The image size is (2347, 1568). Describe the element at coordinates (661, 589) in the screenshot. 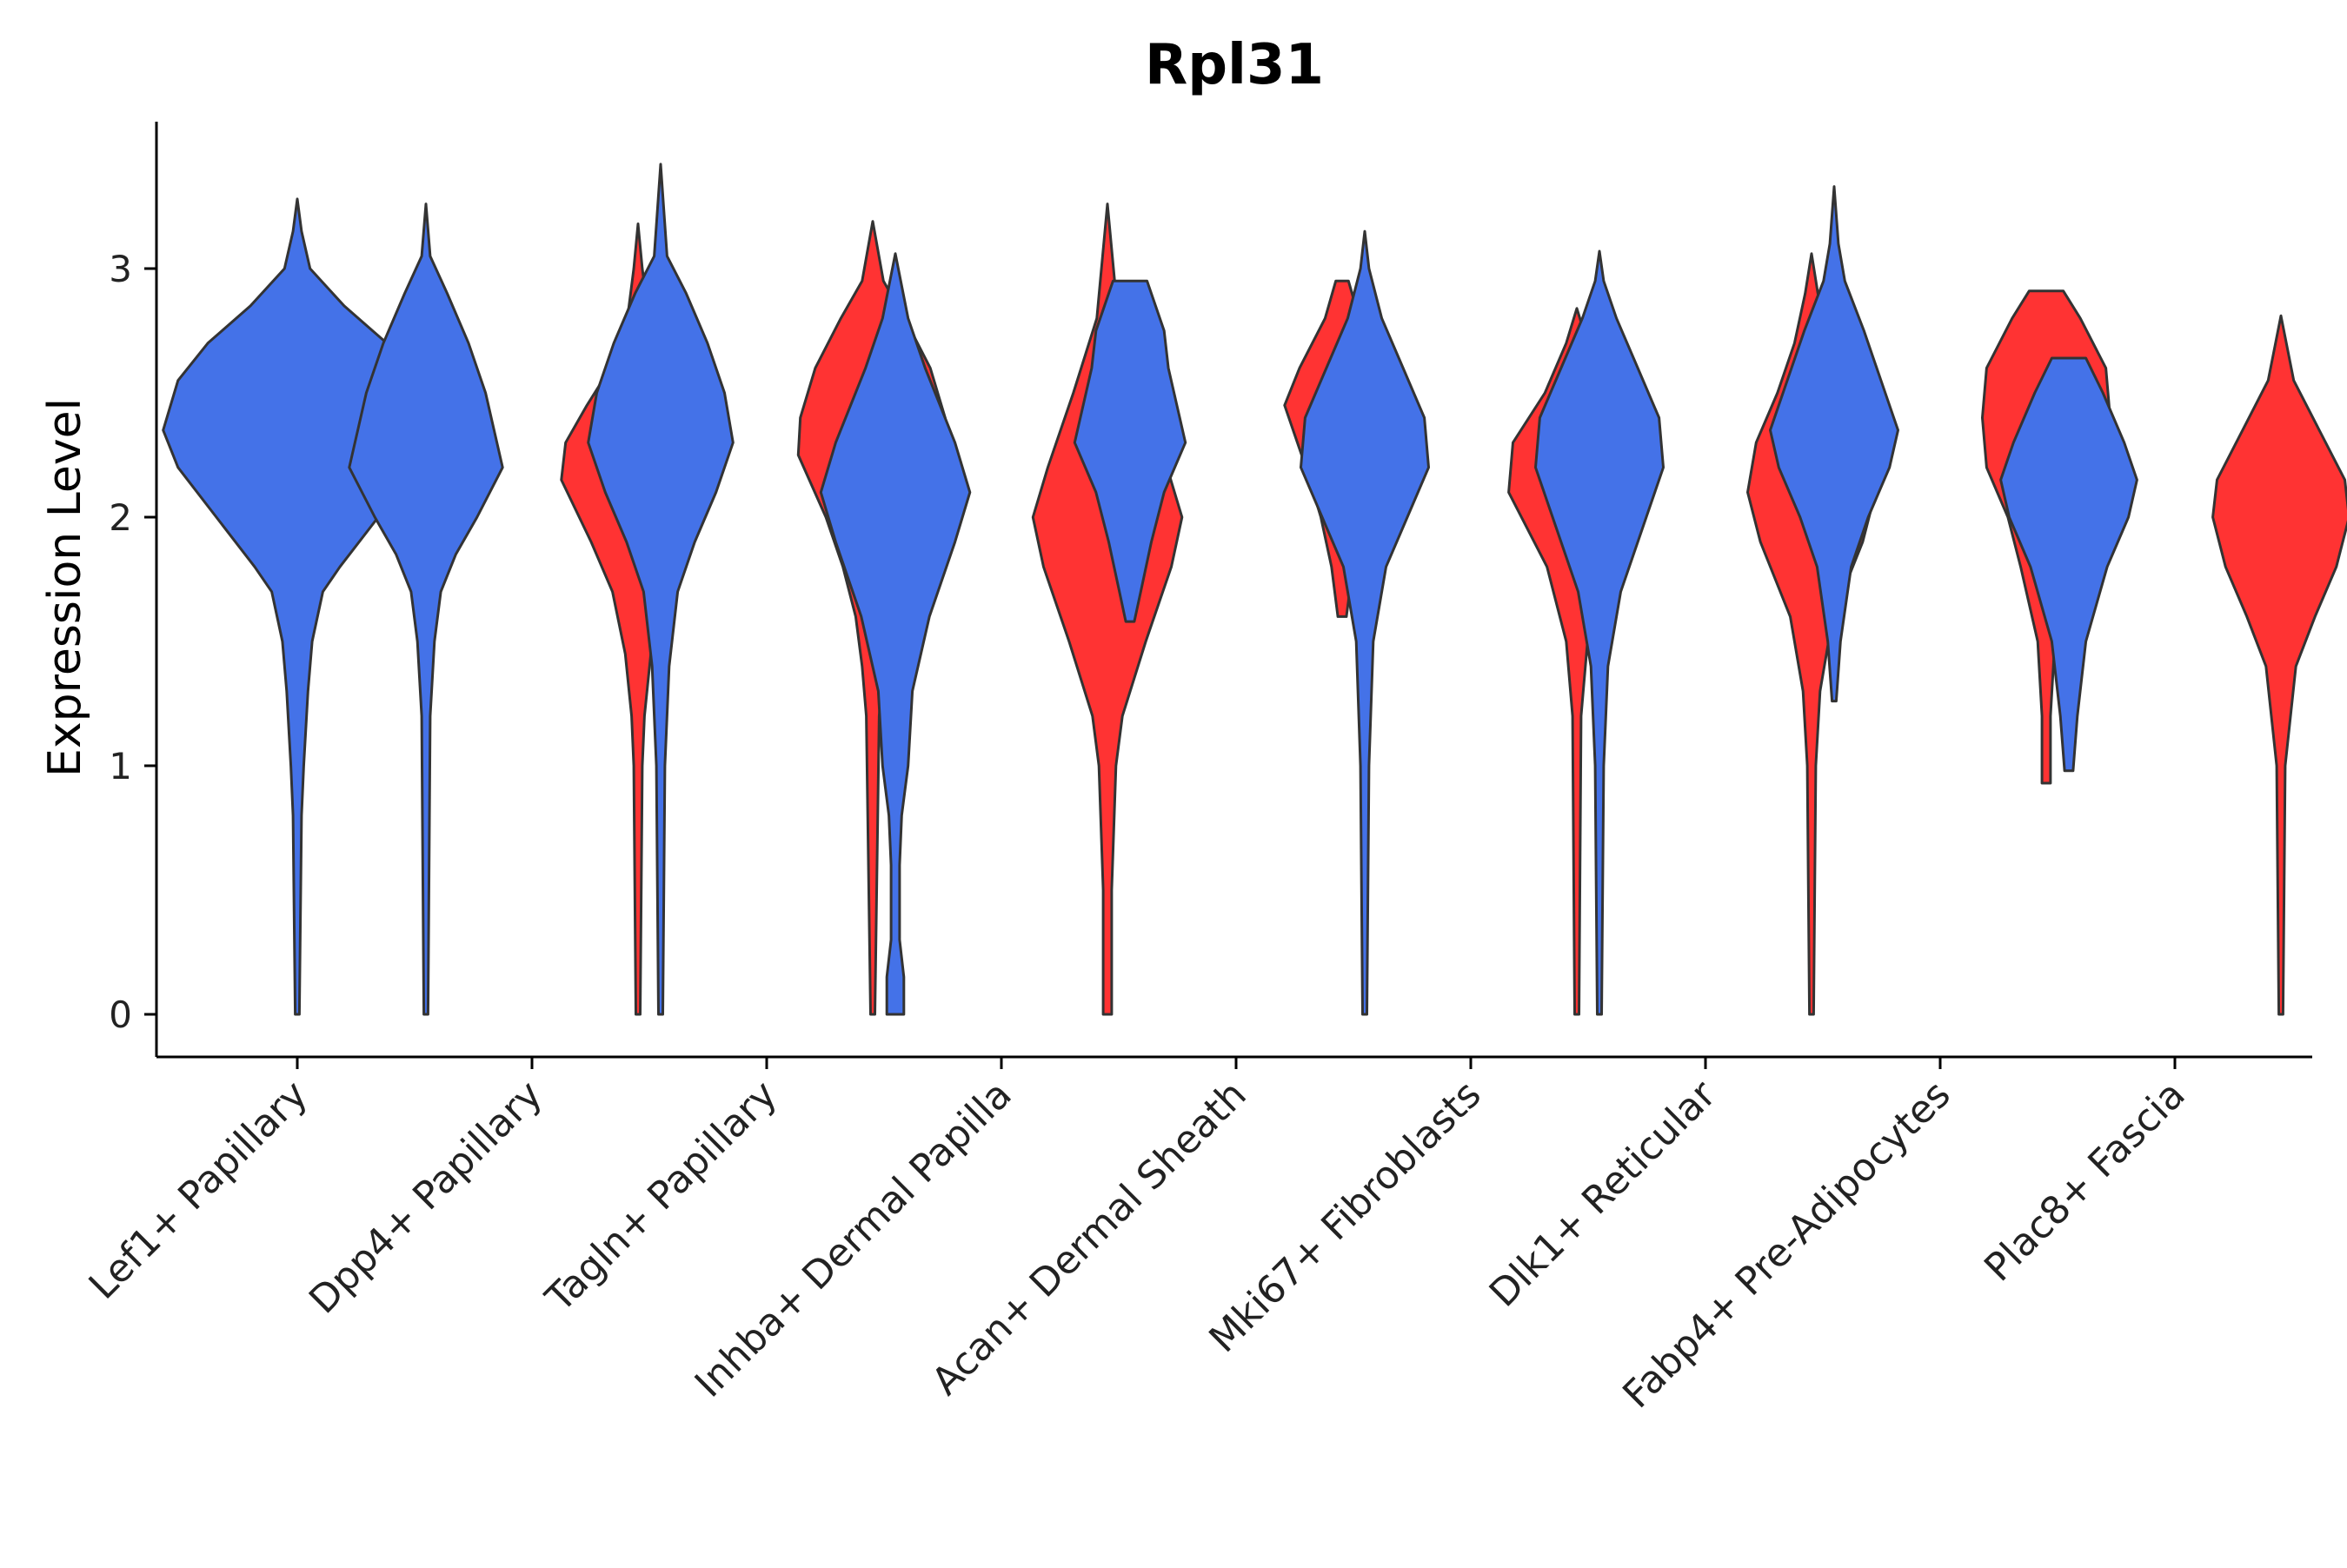

I see `violin-tagln-papillary-a` at that location.